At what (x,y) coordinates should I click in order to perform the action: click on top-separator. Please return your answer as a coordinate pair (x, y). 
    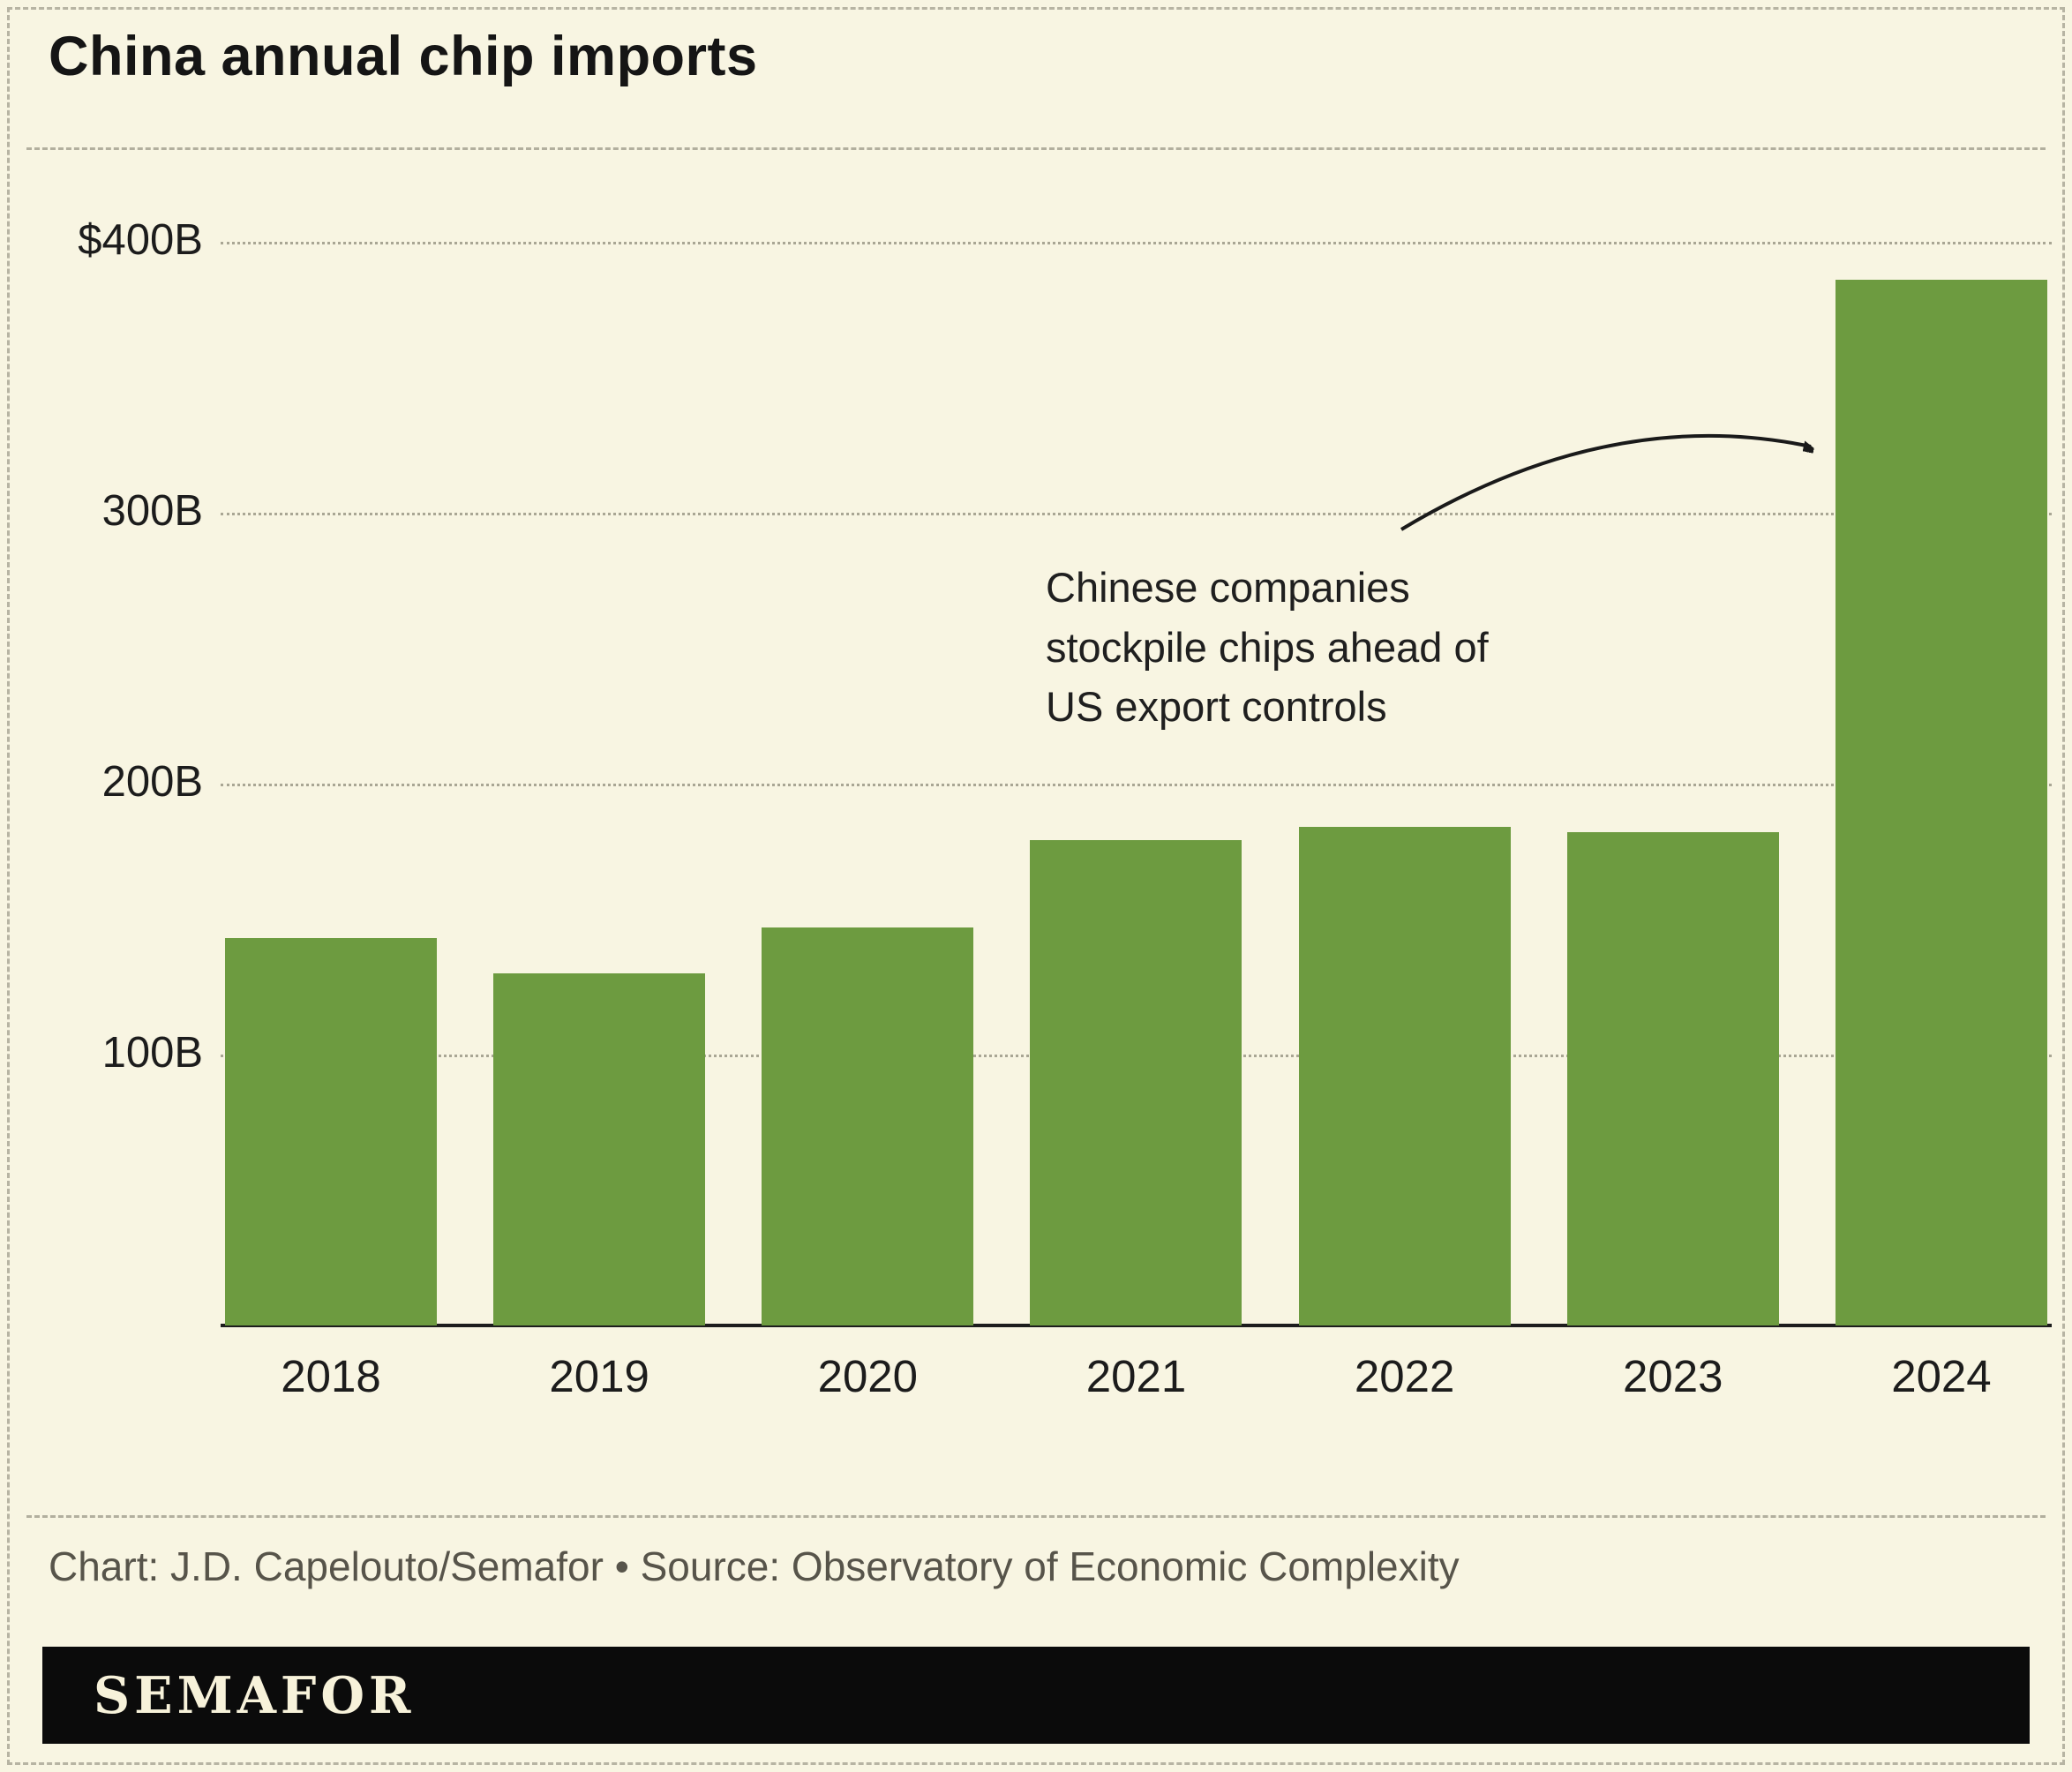
    Looking at the image, I should click on (1036, 148).